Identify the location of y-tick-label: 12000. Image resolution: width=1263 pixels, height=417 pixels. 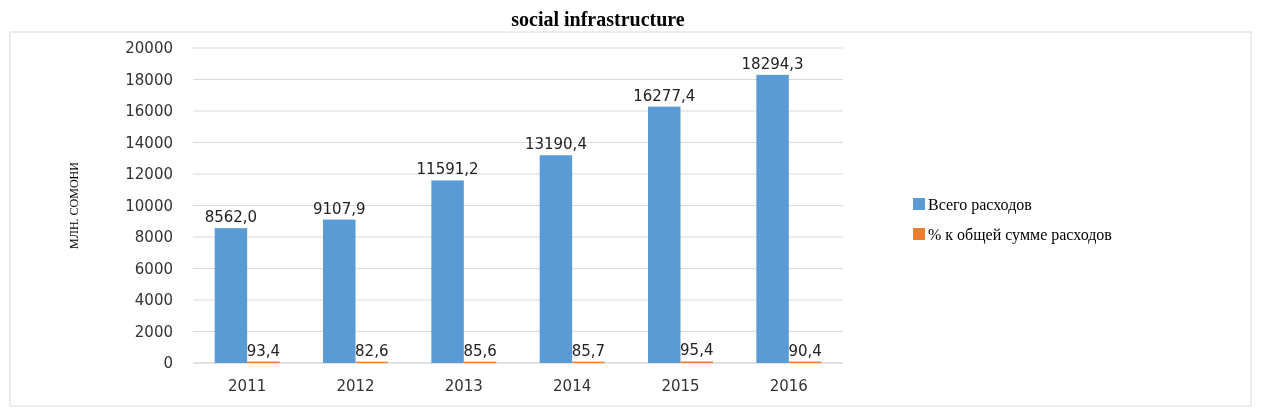
(149, 174).